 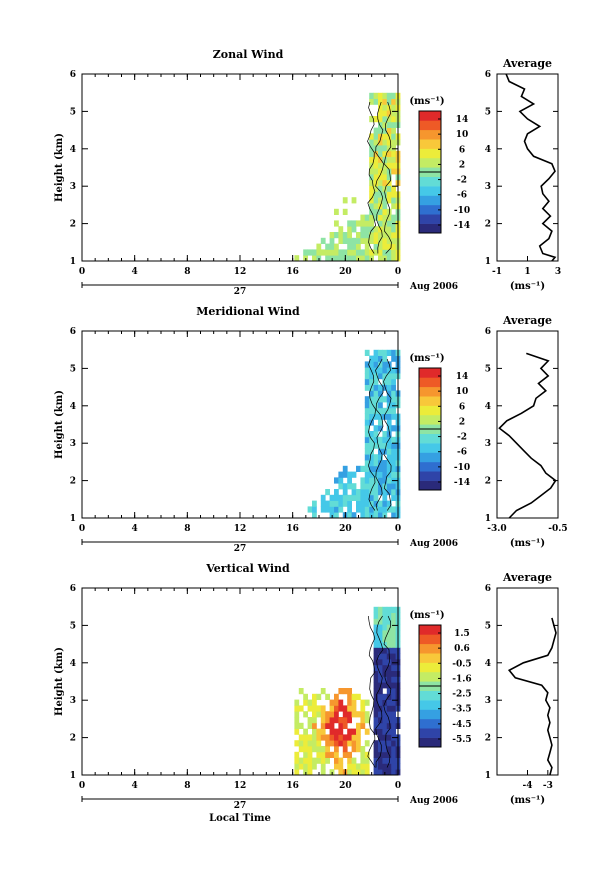 What do you see at coordinates (73, 444) in the screenshot?
I see `y-tick-label: 3` at bounding box center [73, 444].